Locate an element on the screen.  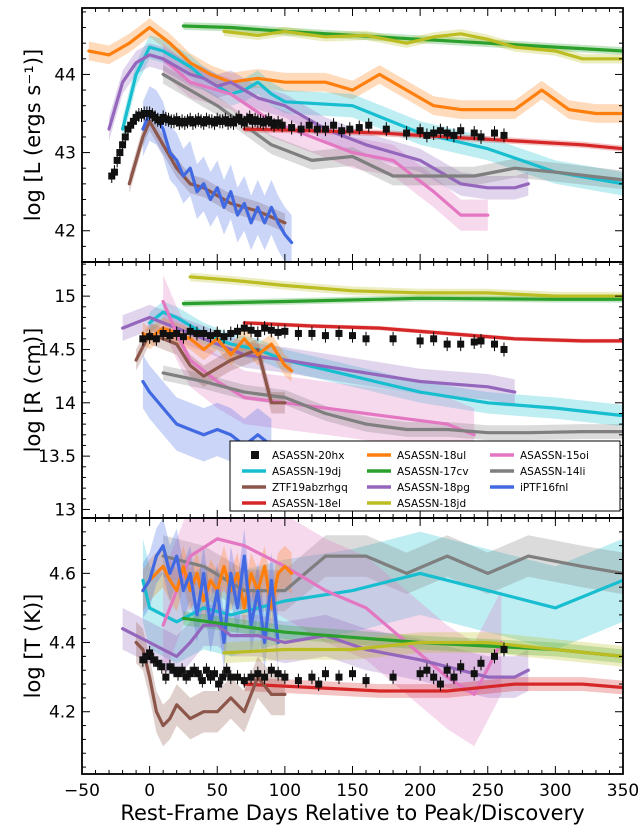
legend-label: ASASSN-18jd is located at coordinates (431, 504).